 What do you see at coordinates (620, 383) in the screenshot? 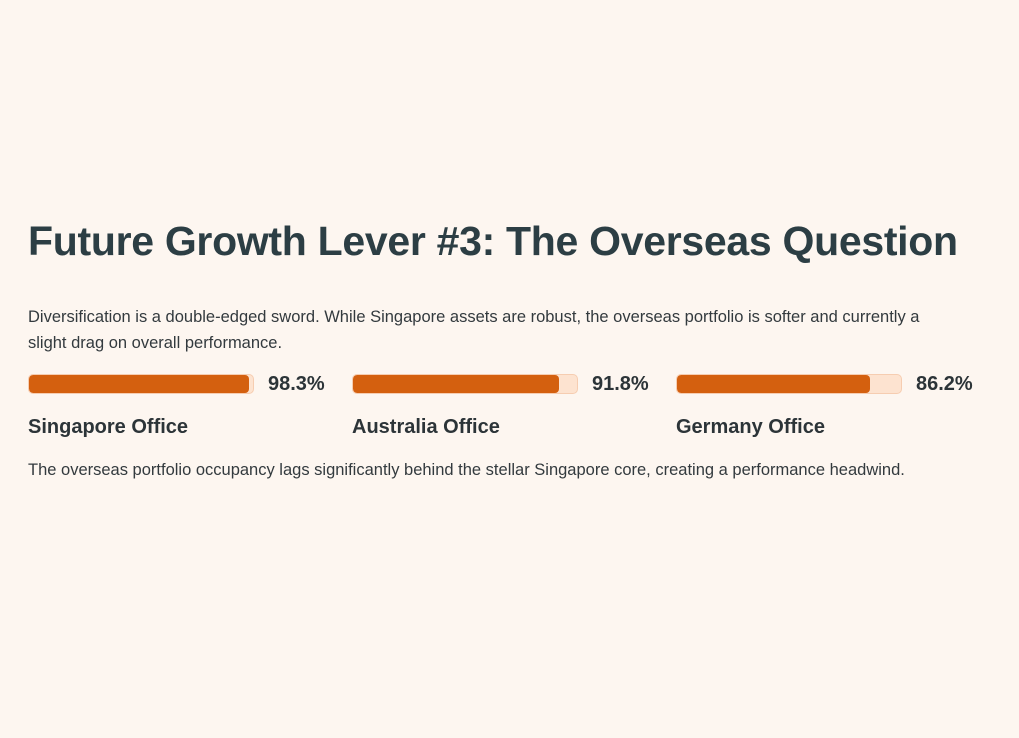
I see `percentage-value: 91.8%` at bounding box center [620, 383].